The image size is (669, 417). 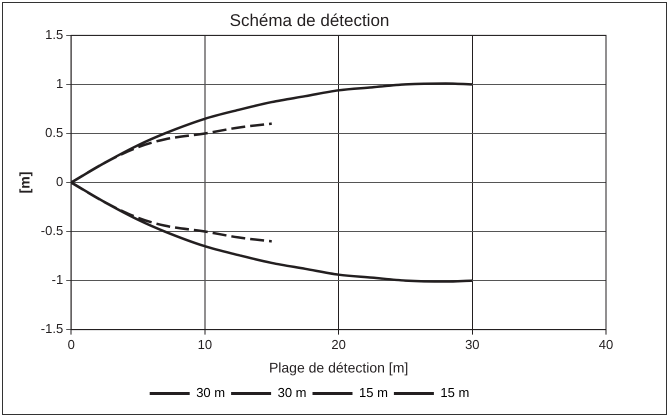 What do you see at coordinates (205, 344) in the screenshot?
I see `x-tick-label: 10` at bounding box center [205, 344].